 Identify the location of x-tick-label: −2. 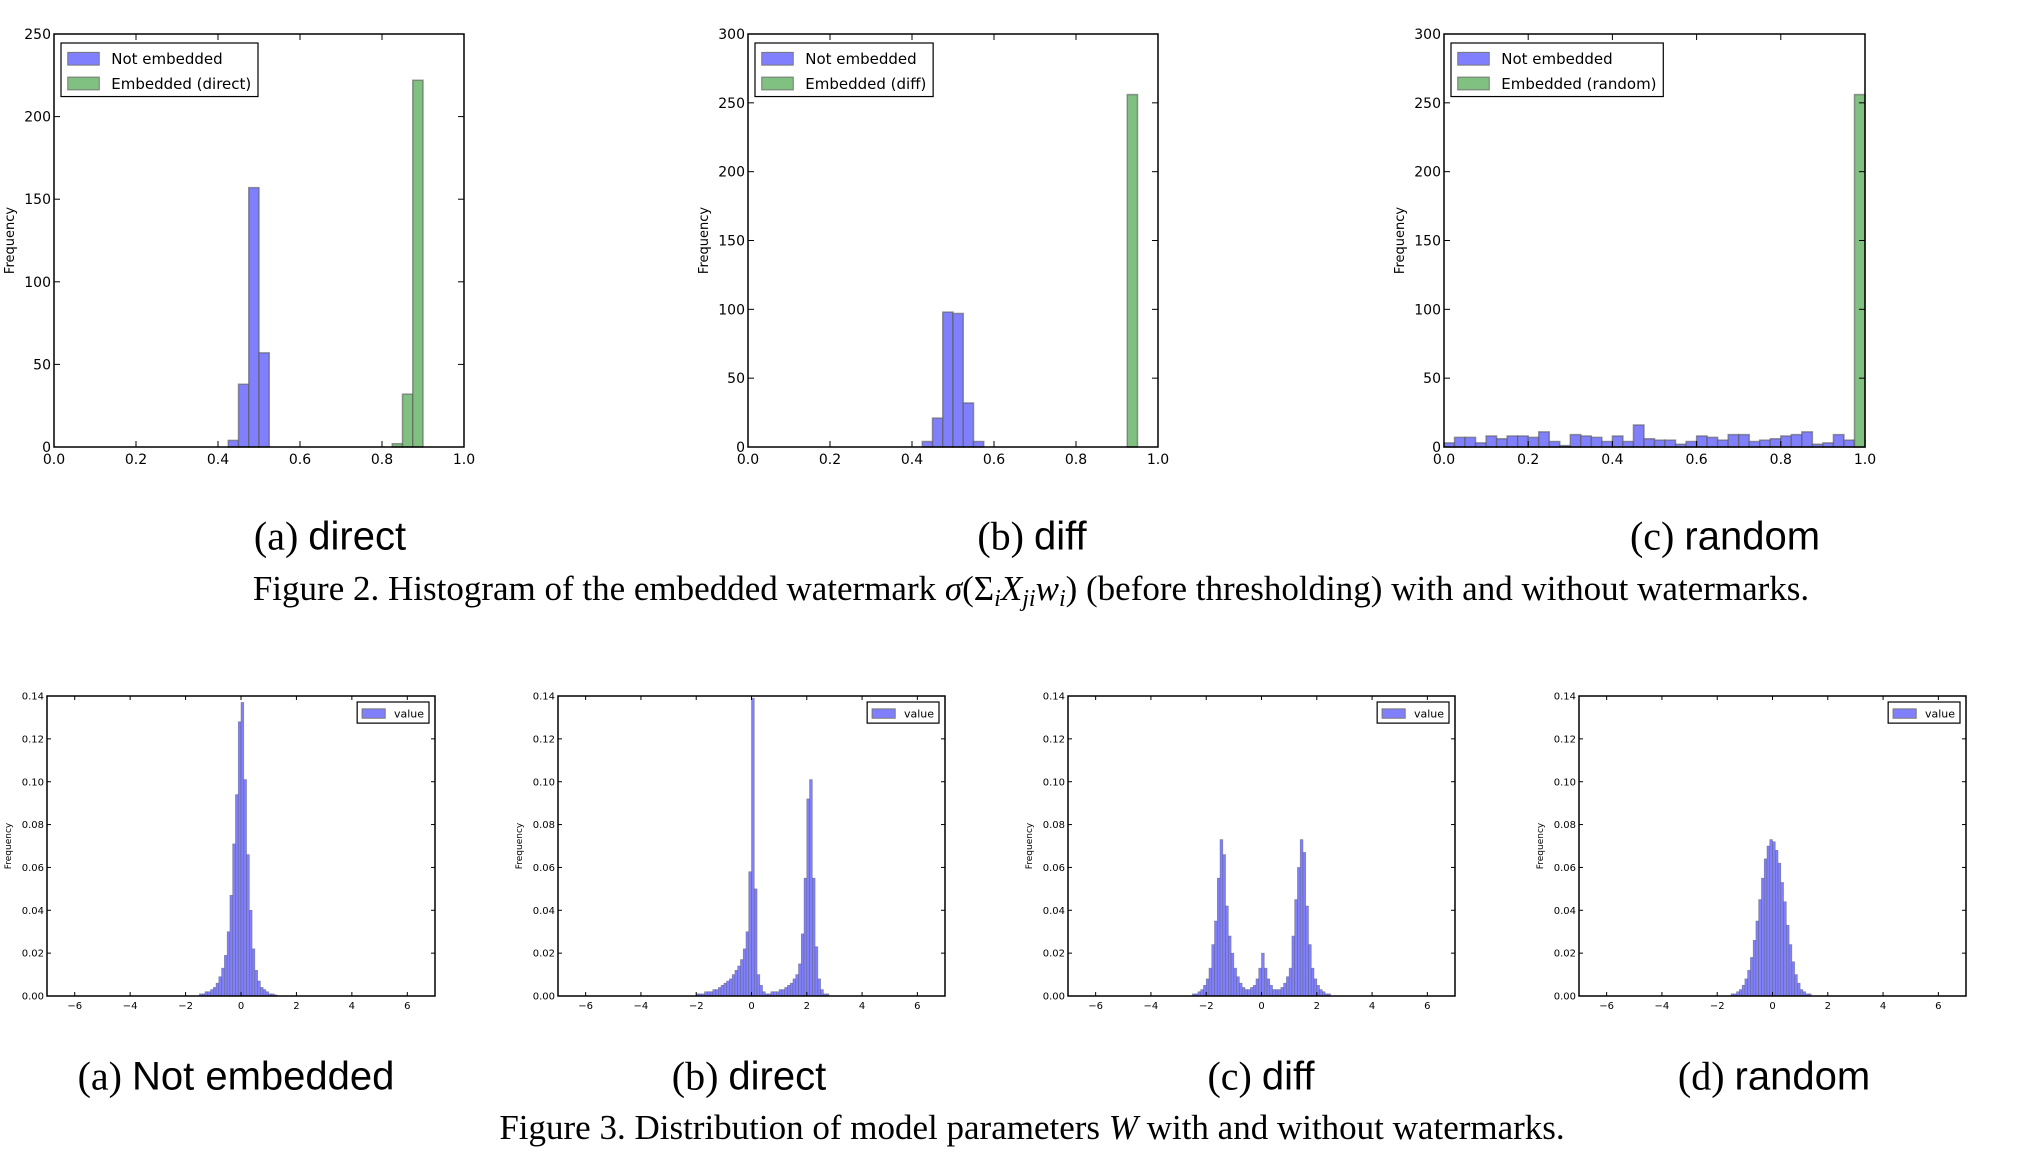
(1717, 1006).